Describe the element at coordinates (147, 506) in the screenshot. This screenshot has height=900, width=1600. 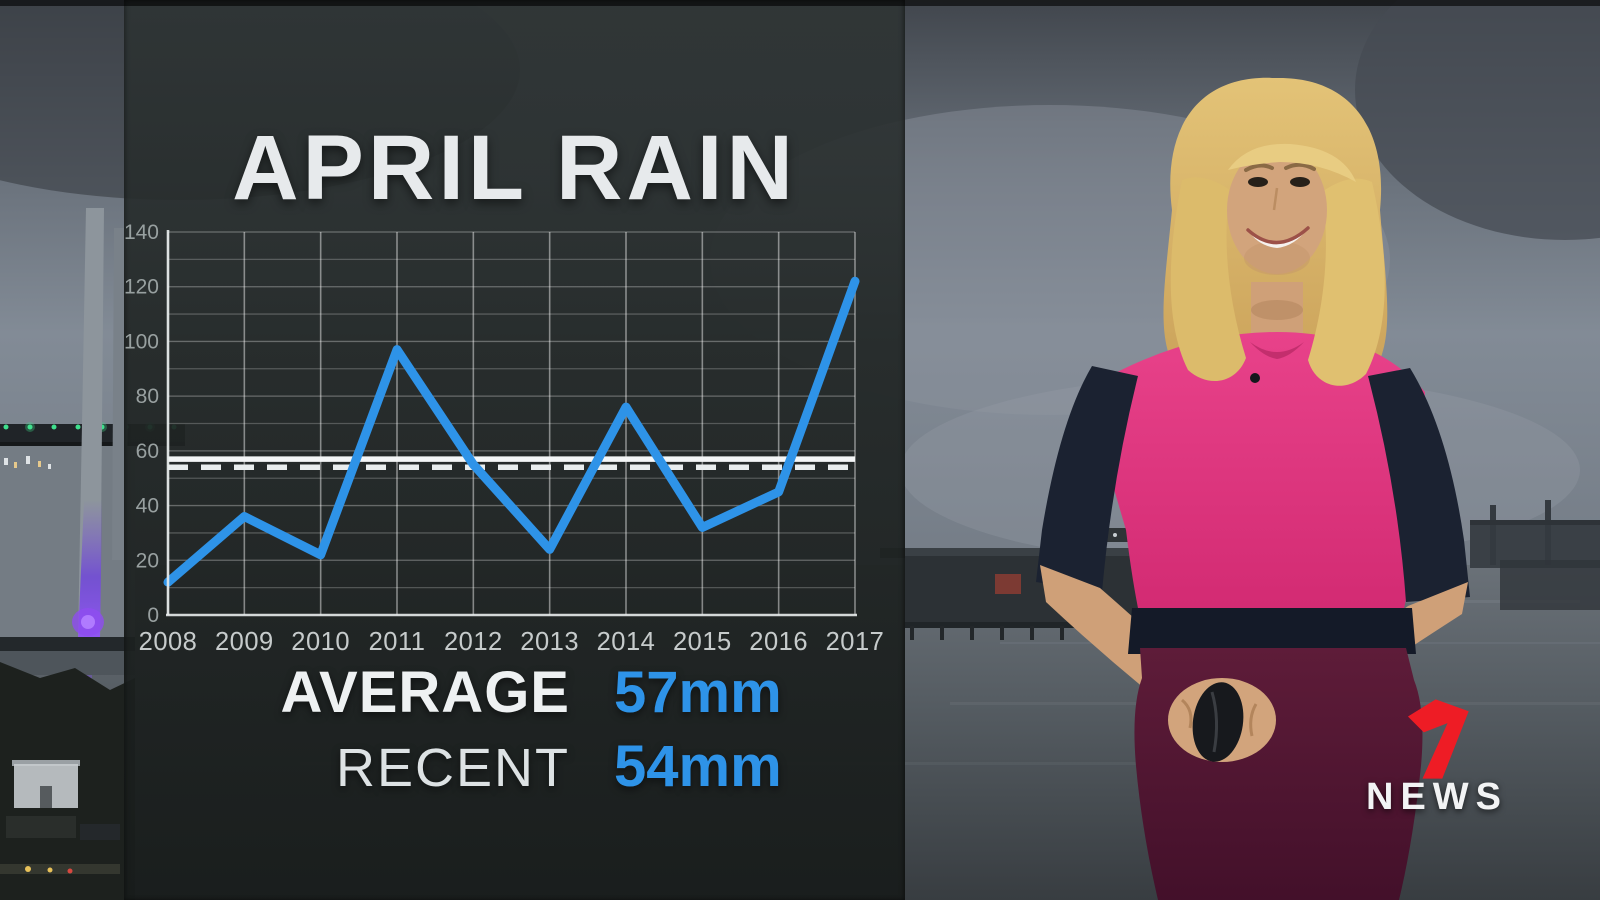
I see `y-tick-label: 40` at that location.